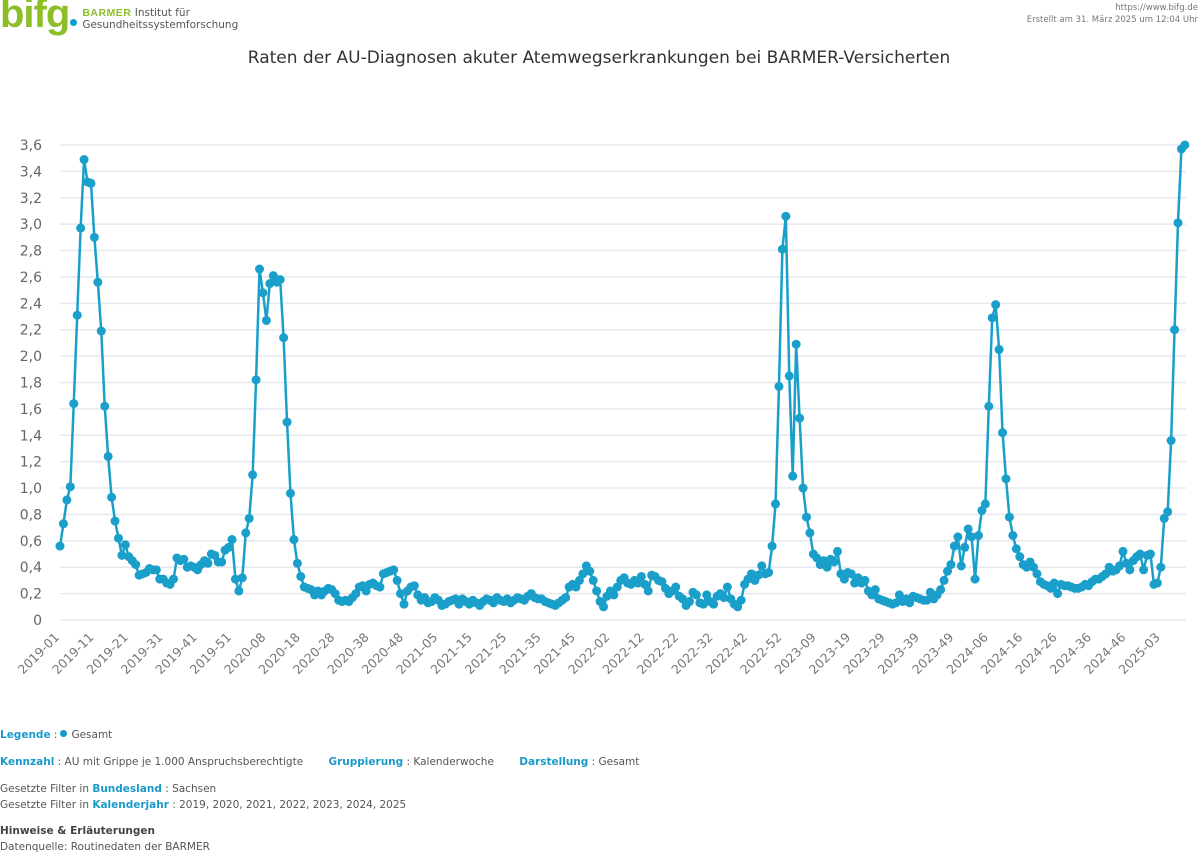 The image size is (1198, 857). Describe the element at coordinates (1156, 8) in the screenshot. I see `site-url: https://www.bifg.de` at that location.